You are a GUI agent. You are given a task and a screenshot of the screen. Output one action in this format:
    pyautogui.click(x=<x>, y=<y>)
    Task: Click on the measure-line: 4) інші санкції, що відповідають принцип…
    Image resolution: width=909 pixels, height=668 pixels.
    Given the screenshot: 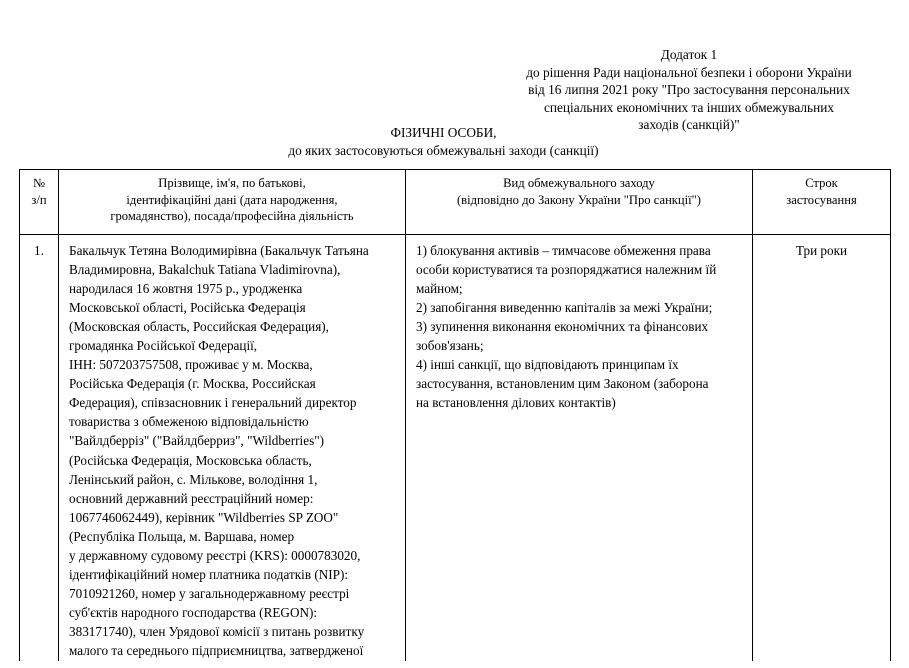 What is the action you would take?
    pyautogui.click(x=547, y=365)
    